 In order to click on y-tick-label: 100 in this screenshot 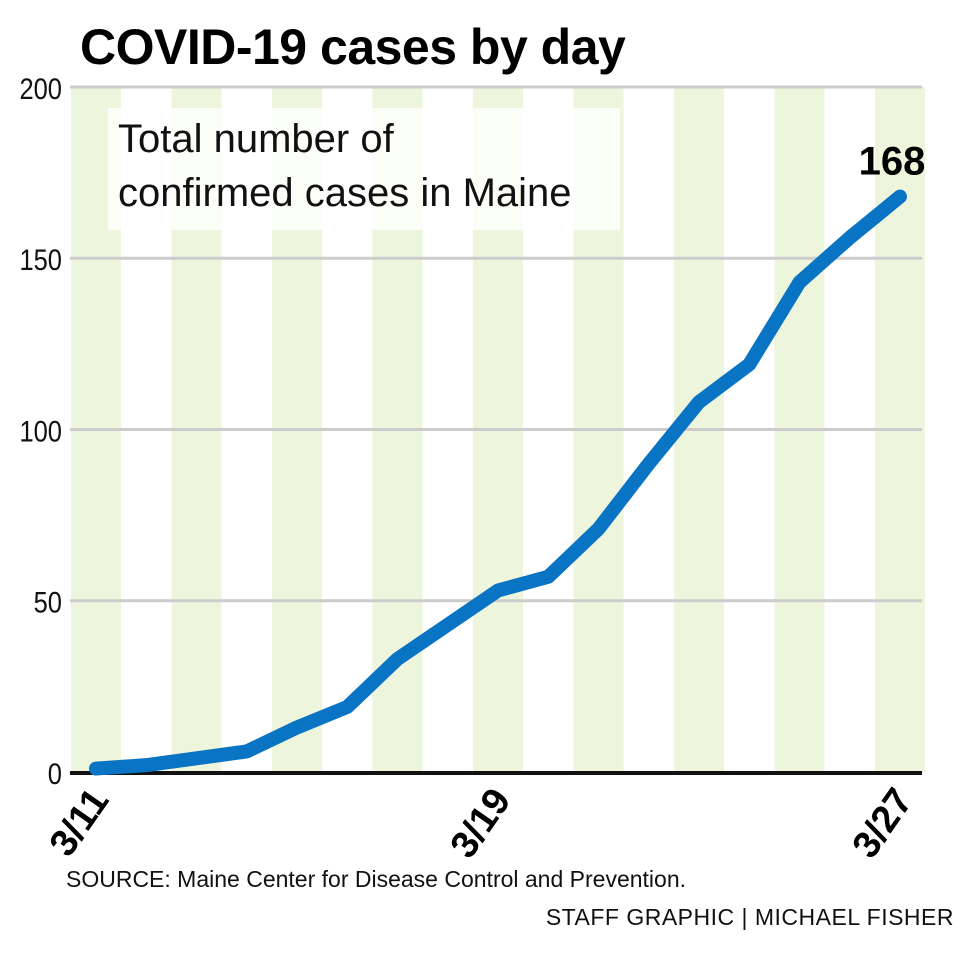, I will do `click(40, 431)`.